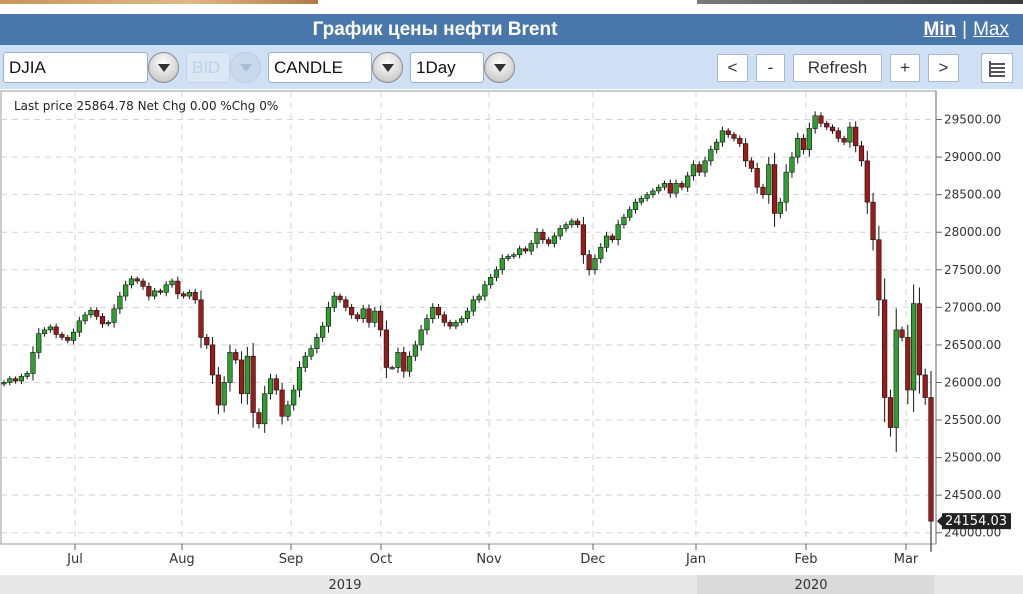  I want to click on interval-select: 1Day, so click(447, 67).